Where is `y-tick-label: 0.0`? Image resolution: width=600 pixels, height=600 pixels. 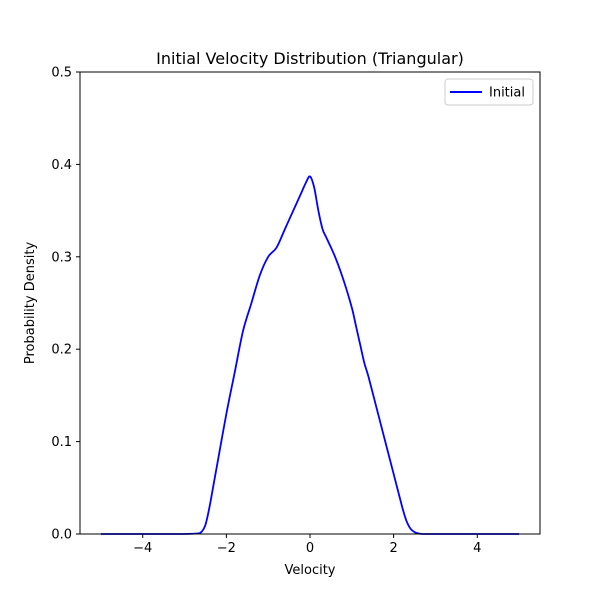 y-tick-label: 0.0 is located at coordinates (61, 535).